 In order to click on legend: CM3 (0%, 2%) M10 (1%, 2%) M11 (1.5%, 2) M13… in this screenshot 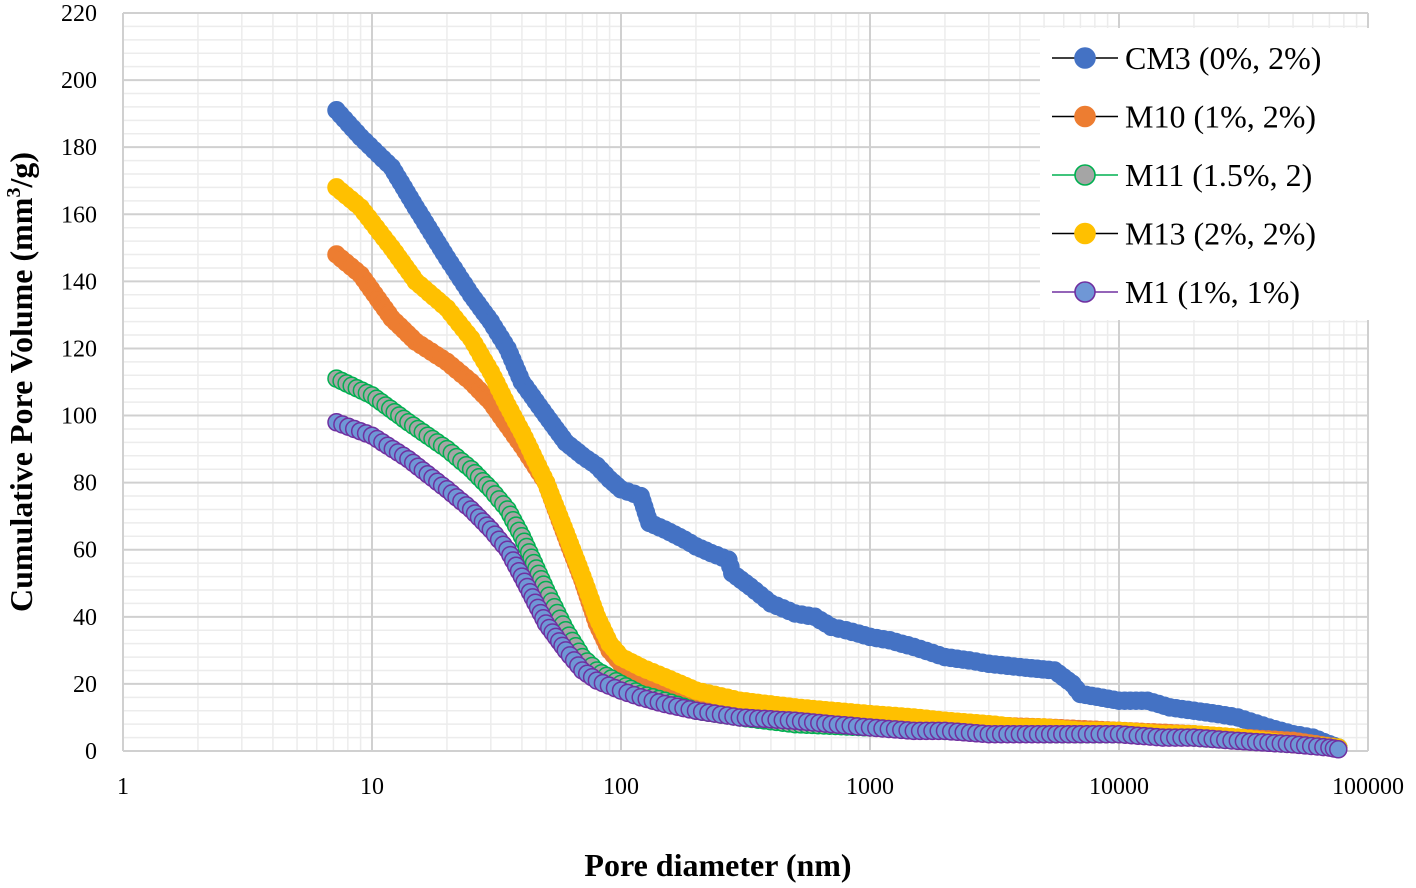, I will do `click(1205, 174)`.